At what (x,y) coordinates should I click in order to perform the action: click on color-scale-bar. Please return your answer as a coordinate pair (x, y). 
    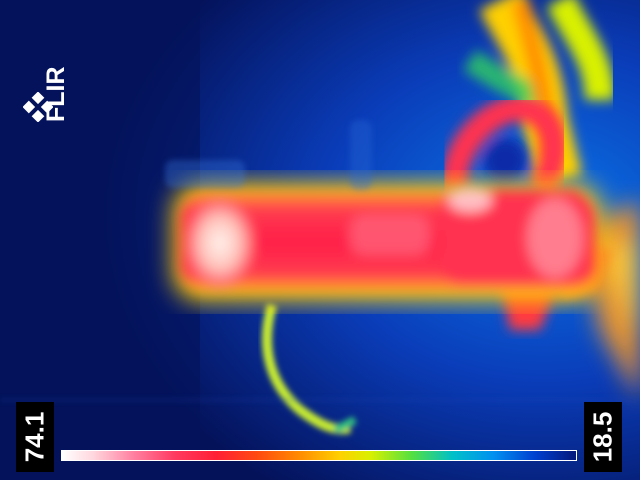
    Looking at the image, I should click on (319, 455).